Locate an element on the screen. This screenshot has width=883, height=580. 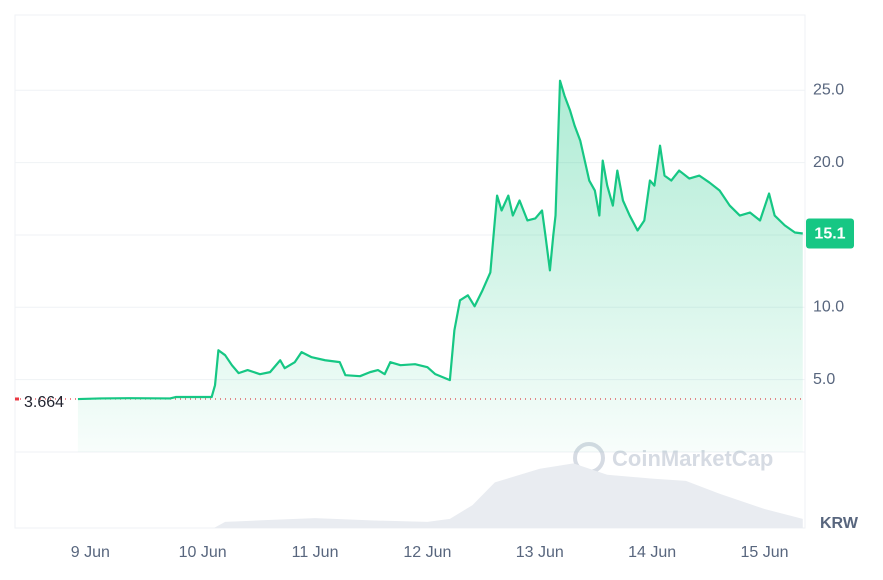
x-tick-label: 15 Jun is located at coordinates (765, 552).